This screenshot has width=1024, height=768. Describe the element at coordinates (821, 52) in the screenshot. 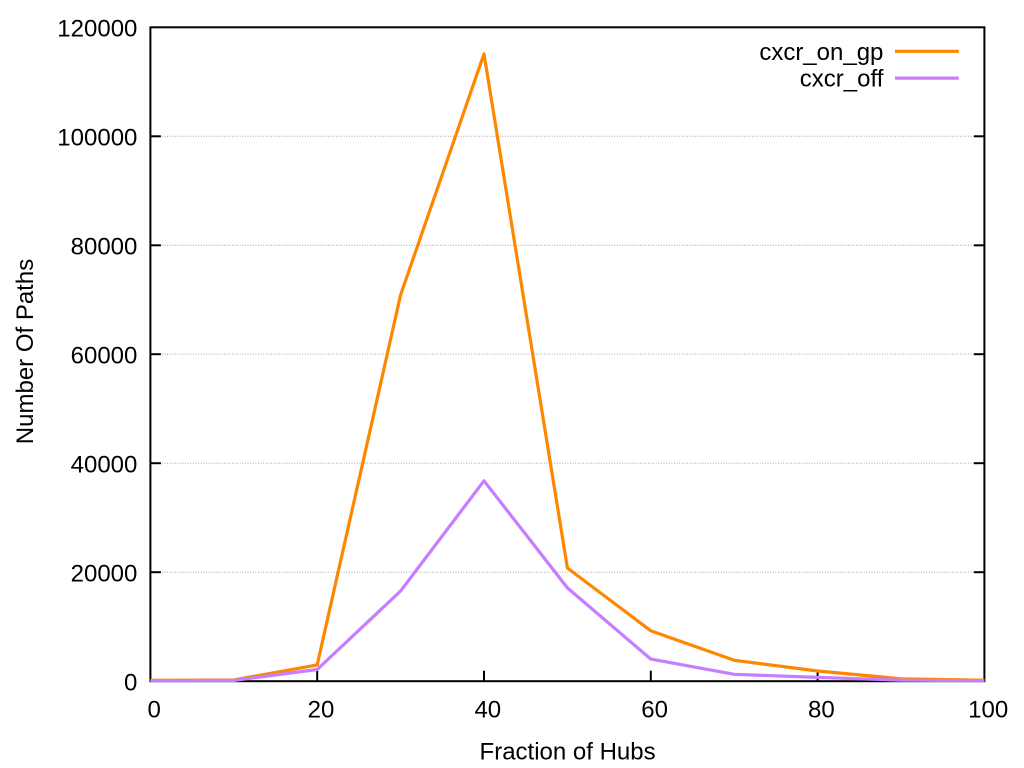

I see `svg-text: cxcr_on_gp` at that location.